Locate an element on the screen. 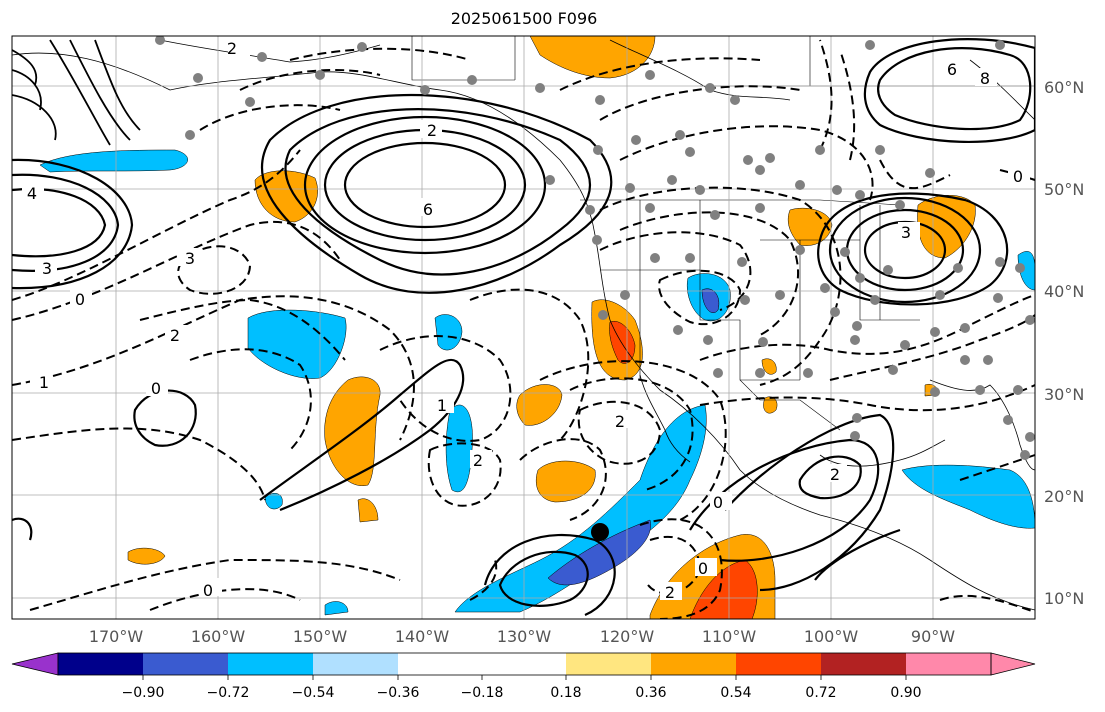 This screenshot has width=1105, height=712. shade-dark-blue-utah is located at coordinates (710, 301).